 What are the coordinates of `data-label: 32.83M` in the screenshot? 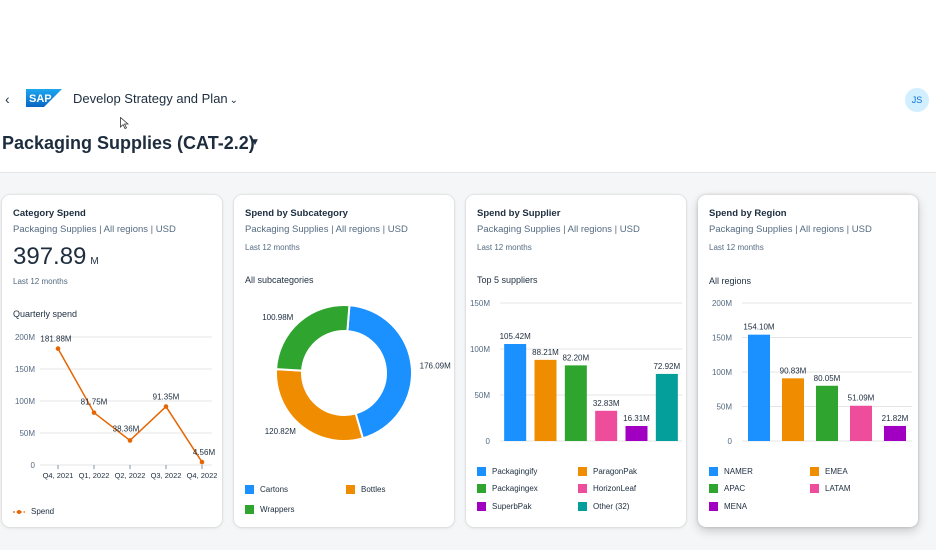 It's located at (606, 403).